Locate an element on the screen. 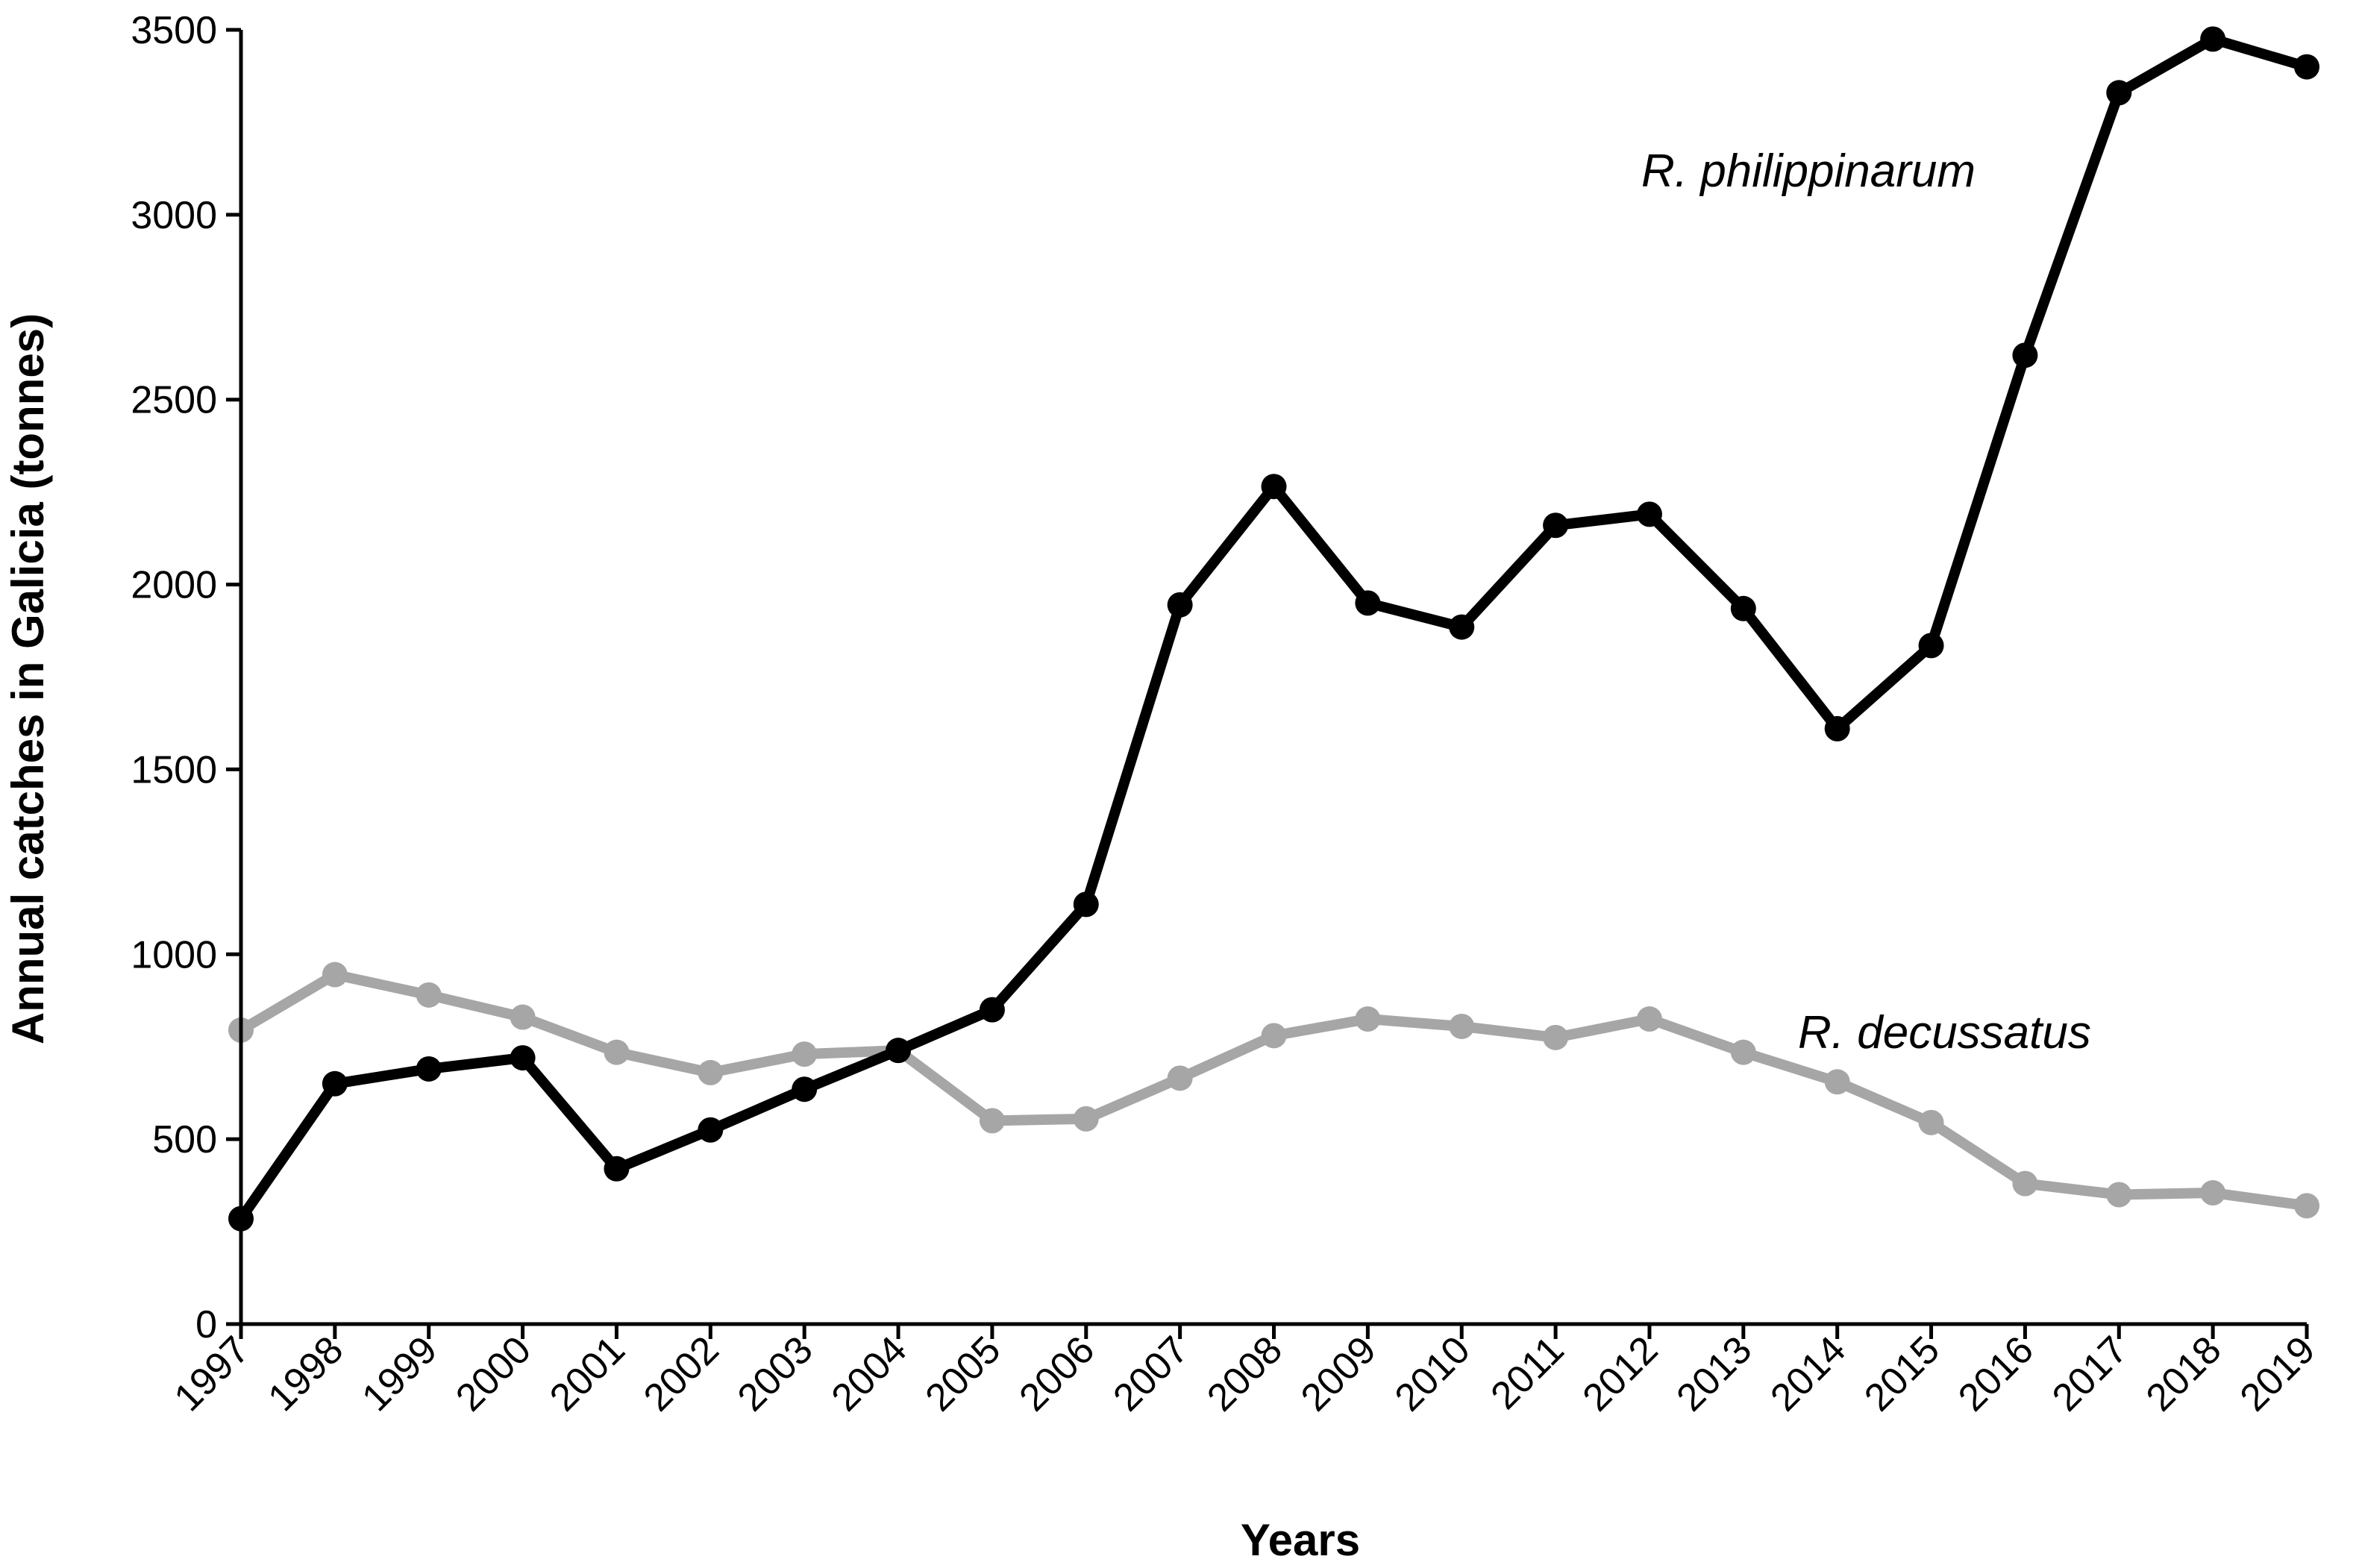 The height and width of the screenshot is (1568, 2359). series-label-r-decussatus: R. decussatus is located at coordinates (1945, 1033).